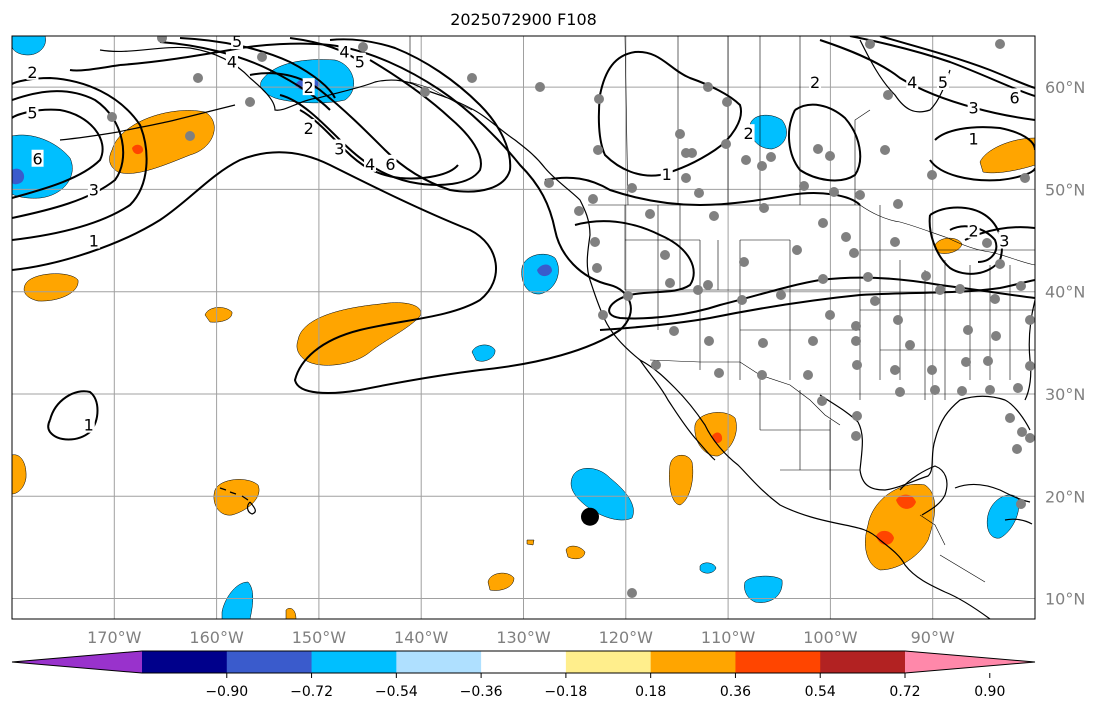  Describe the element at coordinates (114, 637) in the screenshot. I see `lon-tick-label: 170°W` at that location.